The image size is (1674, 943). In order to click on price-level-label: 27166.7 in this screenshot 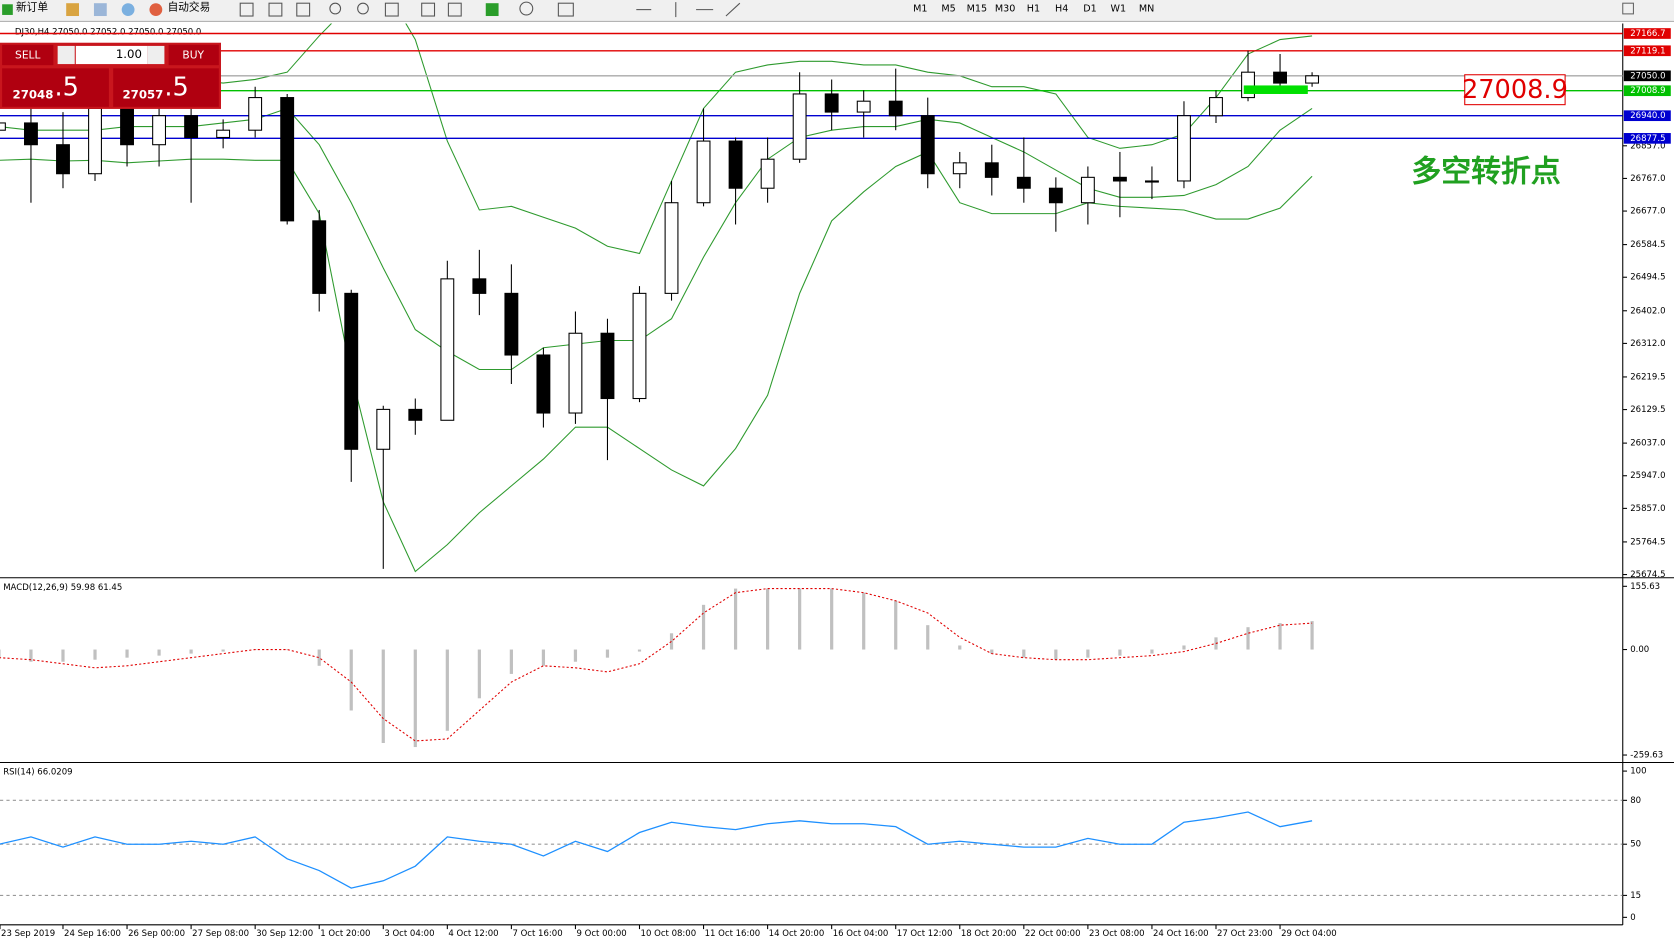, I will do `click(1647, 34)`.